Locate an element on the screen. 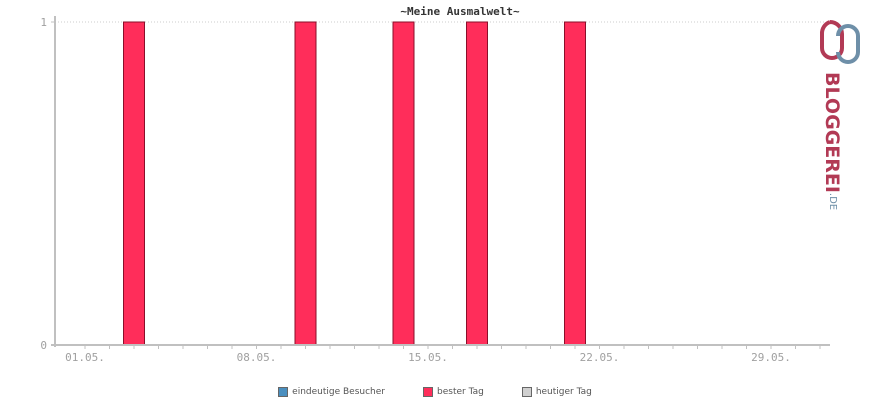 The height and width of the screenshot is (400, 870). legend-item-unique-visitors: eindeutige Besucher is located at coordinates (331, 392).